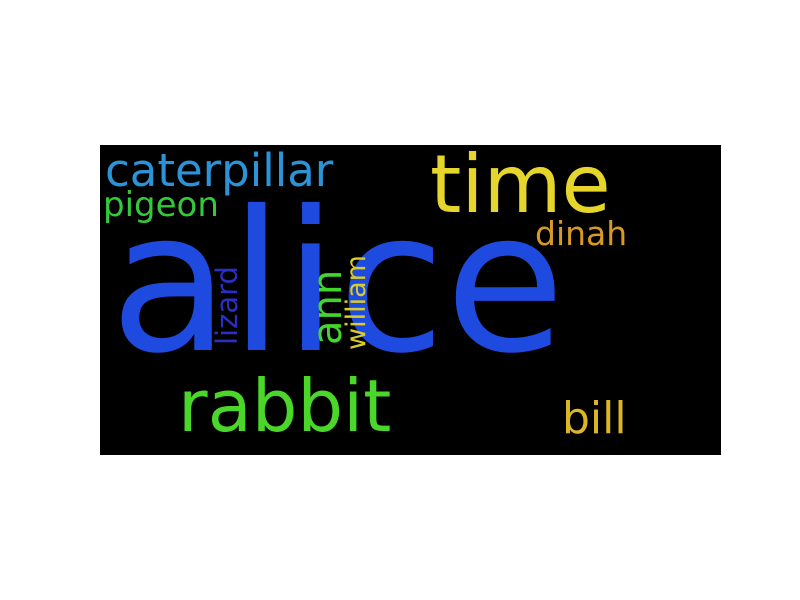 This screenshot has width=800, height=600. I want to click on word-william: william, so click(356, 302).